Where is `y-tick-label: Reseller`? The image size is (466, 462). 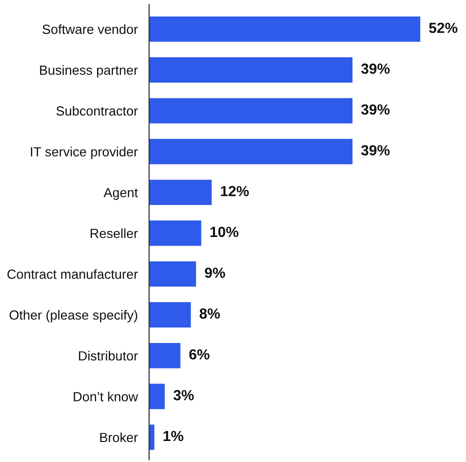
y-tick-label: Reseller is located at coordinates (114, 233).